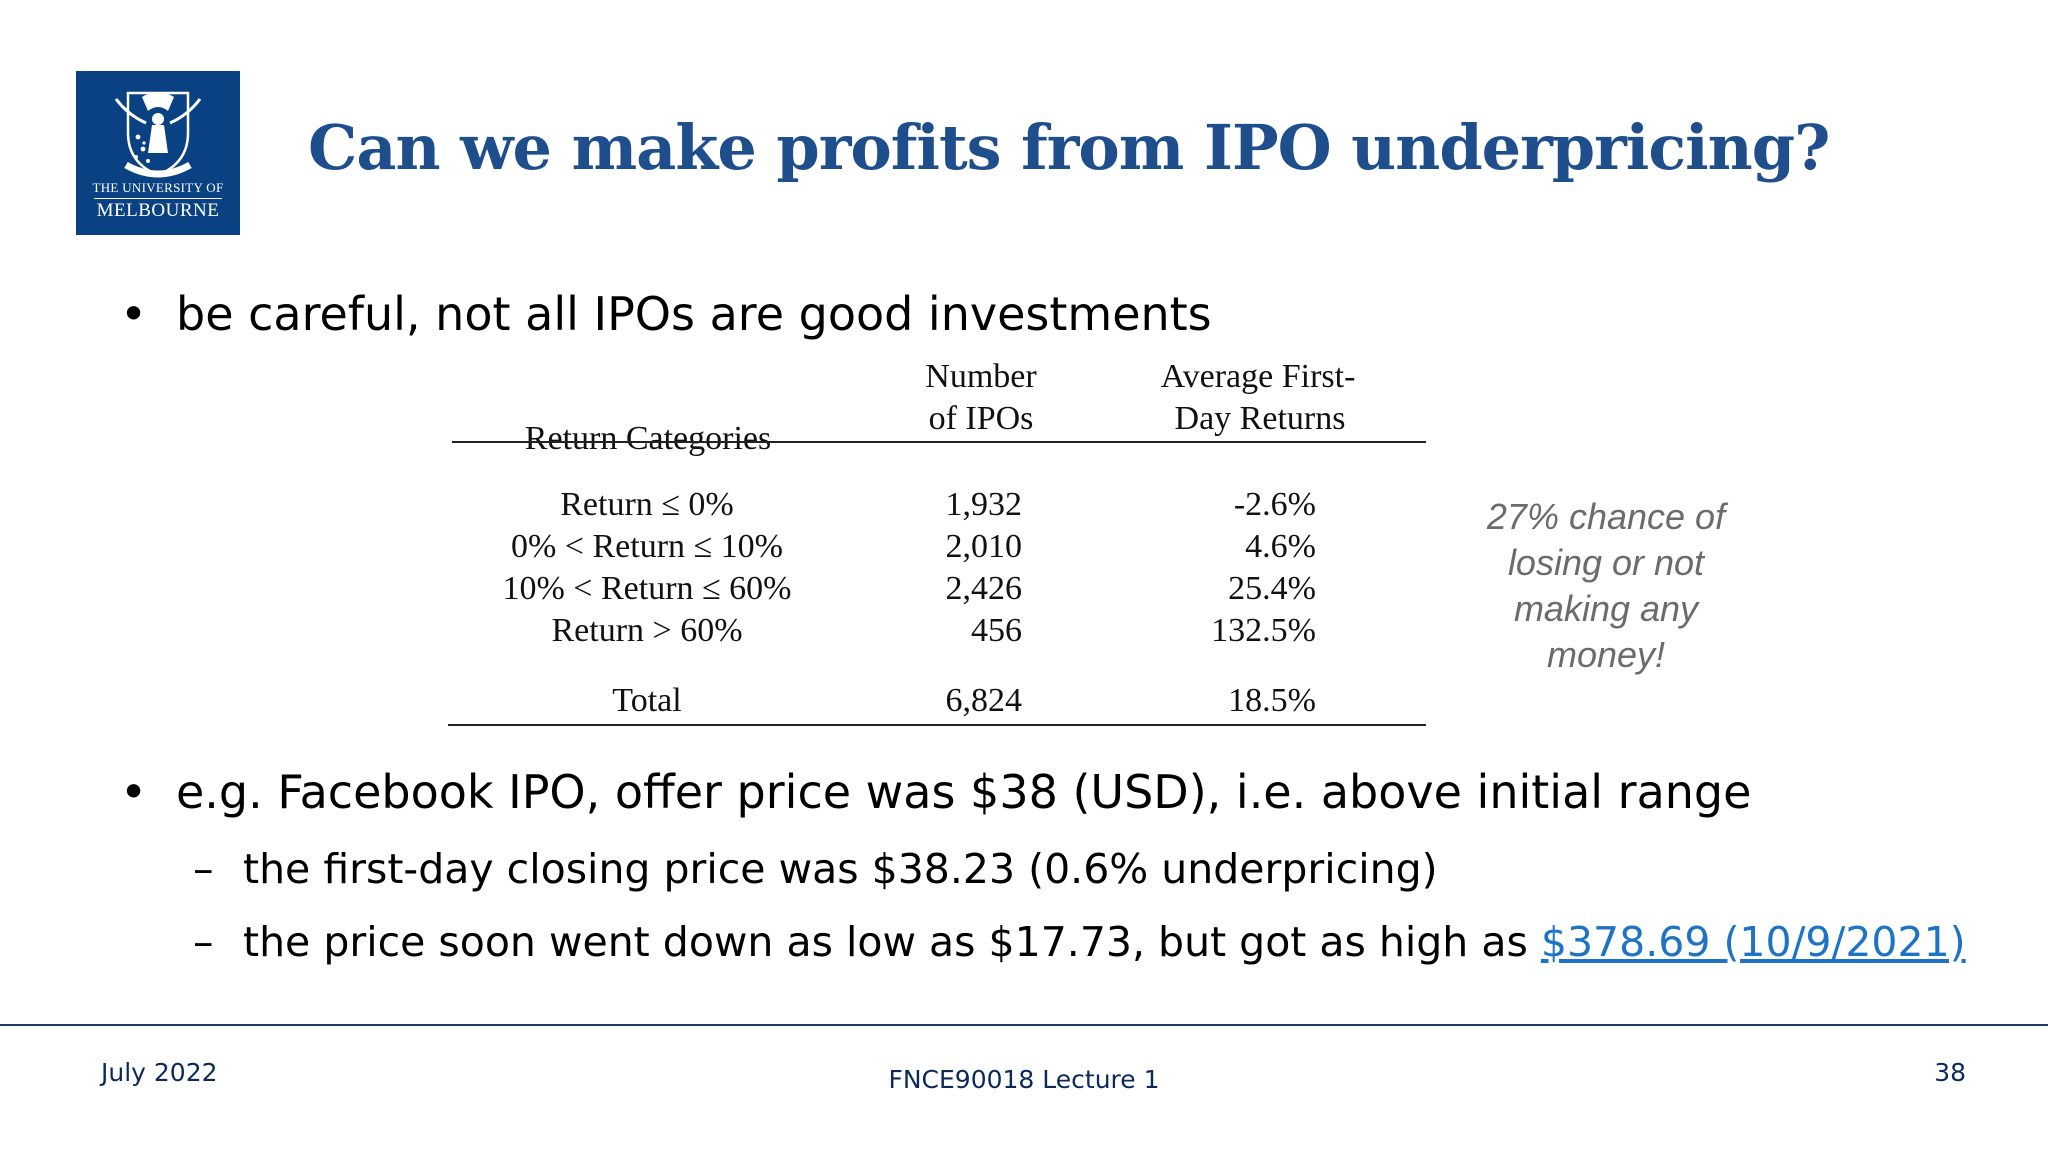  What do you see at coordinates (647, 504) in the screenshot?
I see `row-1-category: Return ≤ 0%` at bounding box center [647, 504].